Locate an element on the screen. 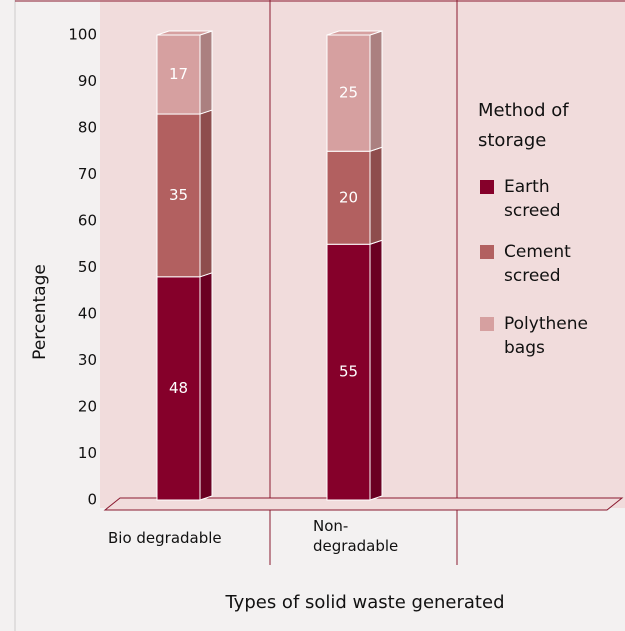 The height and width of the screenshot is (631, 625). data-label: 25 is located at coordinates (348, 93).